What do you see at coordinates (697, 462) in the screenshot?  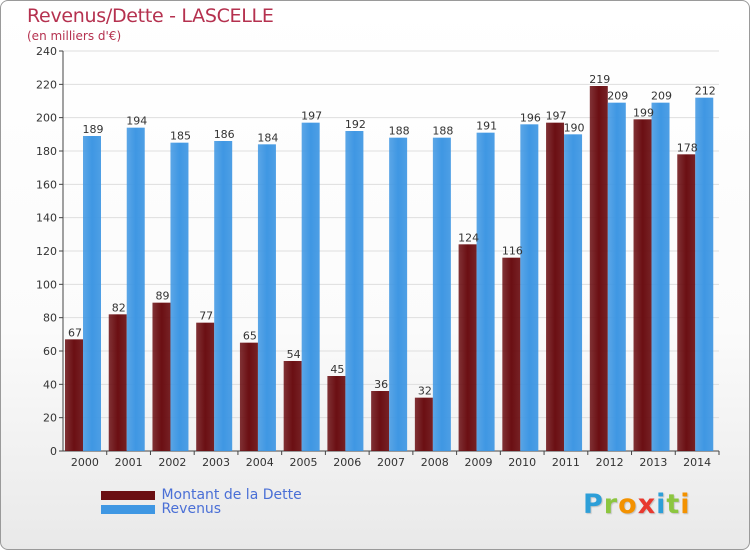 I see `x-tick-label: 2014` at bounding box center [697, 462].